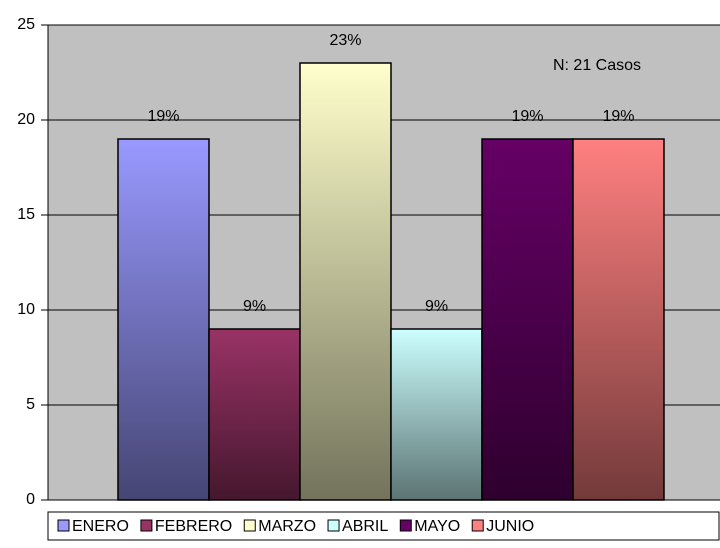 The height and width of the screenshot is (548, 720). I want to click on legend, so click(383, 526).